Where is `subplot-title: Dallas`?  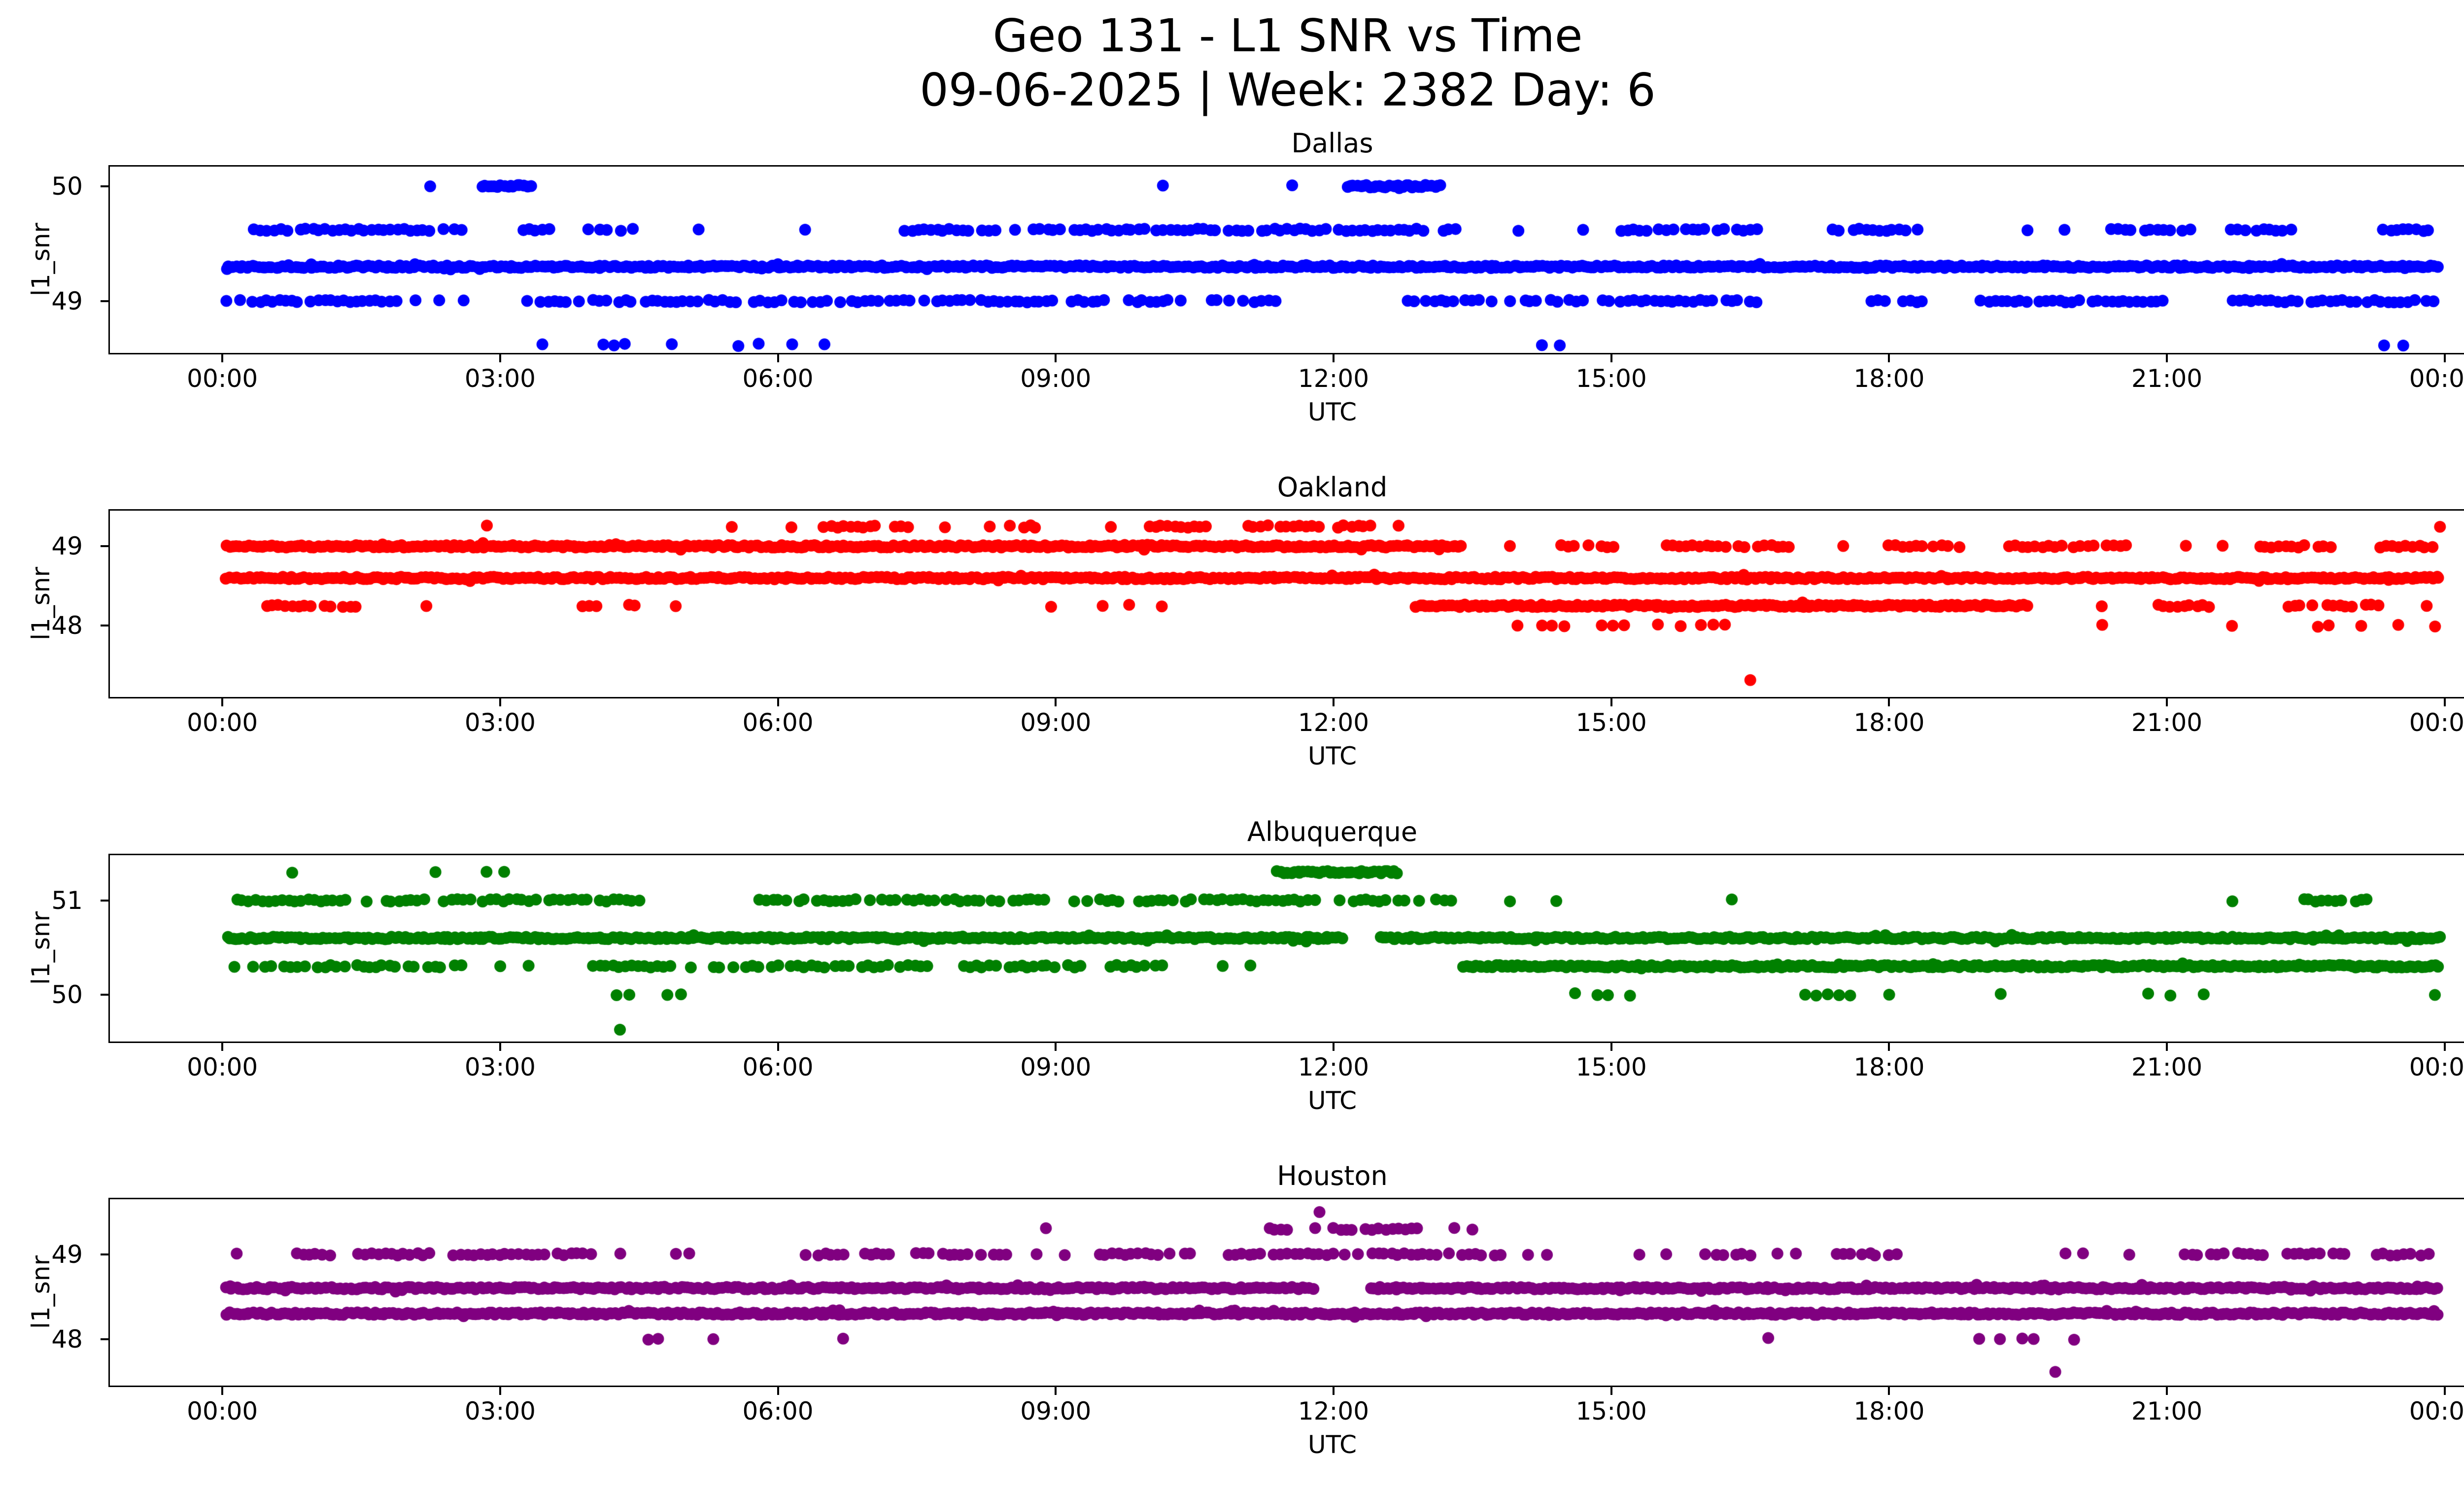 subplot-title: Dallas is located at coordinates (1332, 143).